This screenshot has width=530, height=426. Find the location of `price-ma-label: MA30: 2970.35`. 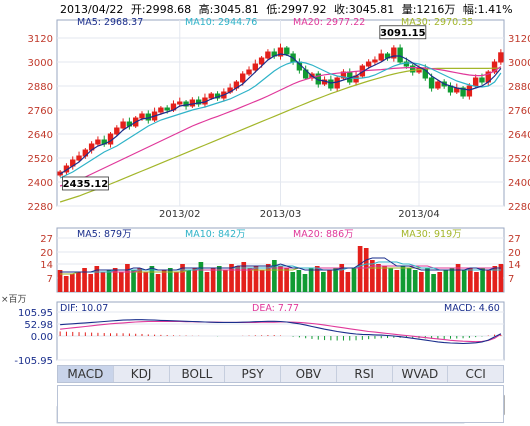

price-ma-label: MA30: 2970.35 is located at coordinates (437, 22).